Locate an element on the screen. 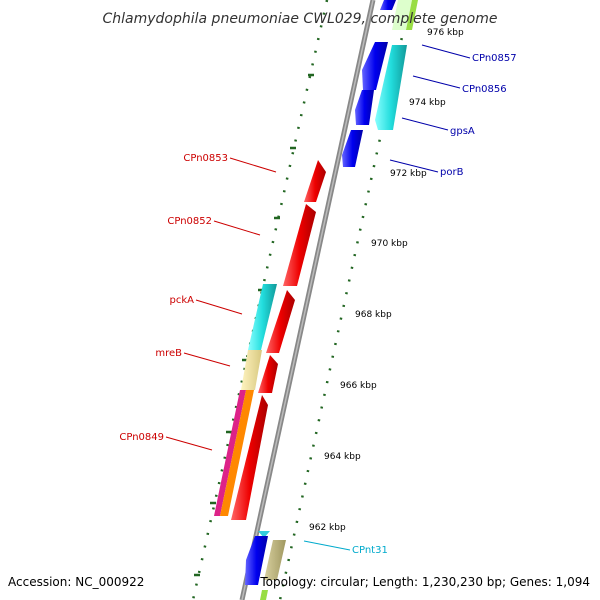 The width and height of the screenshot is (600, 600). gene-cpn0856 is located at coordinates (391, 87).